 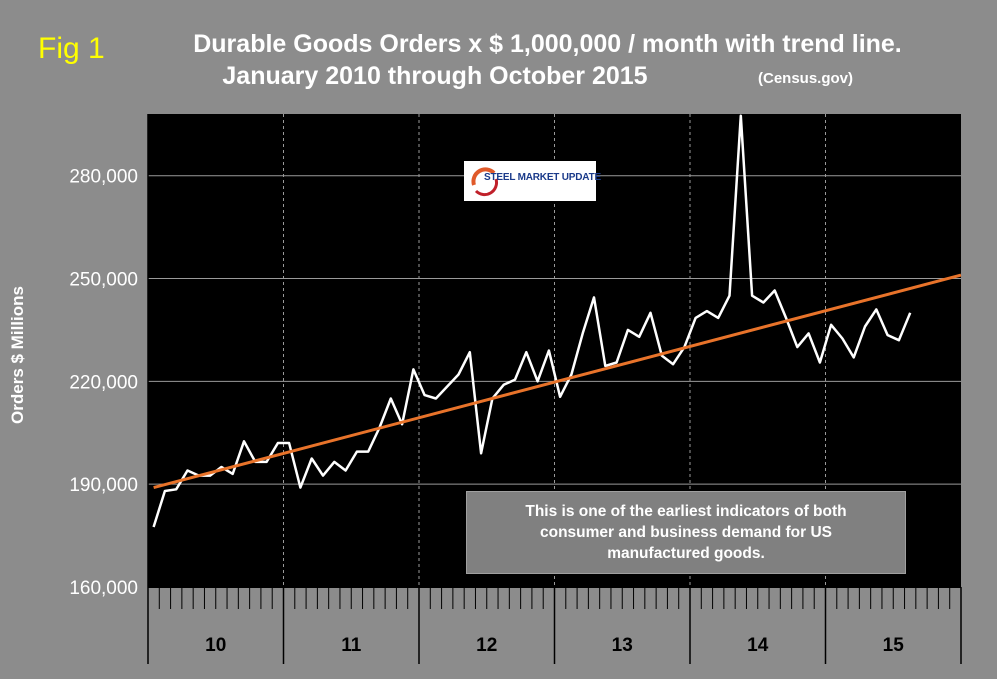 What do you see at coordinates (351, 645) in the screenshot?
I see `x-tick-label: 11` at bounding box center [351, 645].